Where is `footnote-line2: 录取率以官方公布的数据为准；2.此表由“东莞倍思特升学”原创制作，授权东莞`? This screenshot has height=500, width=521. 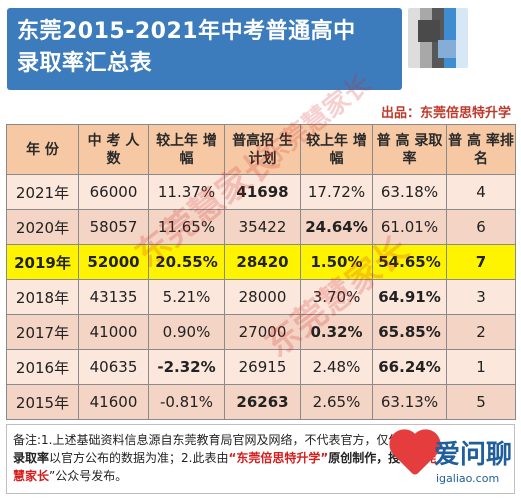 footnote-line2: 录取率以官方公布的数据为准；2.此表由“东莞倍思特升学”原创制作，授权东莞 is located at coordinates (260, 458).